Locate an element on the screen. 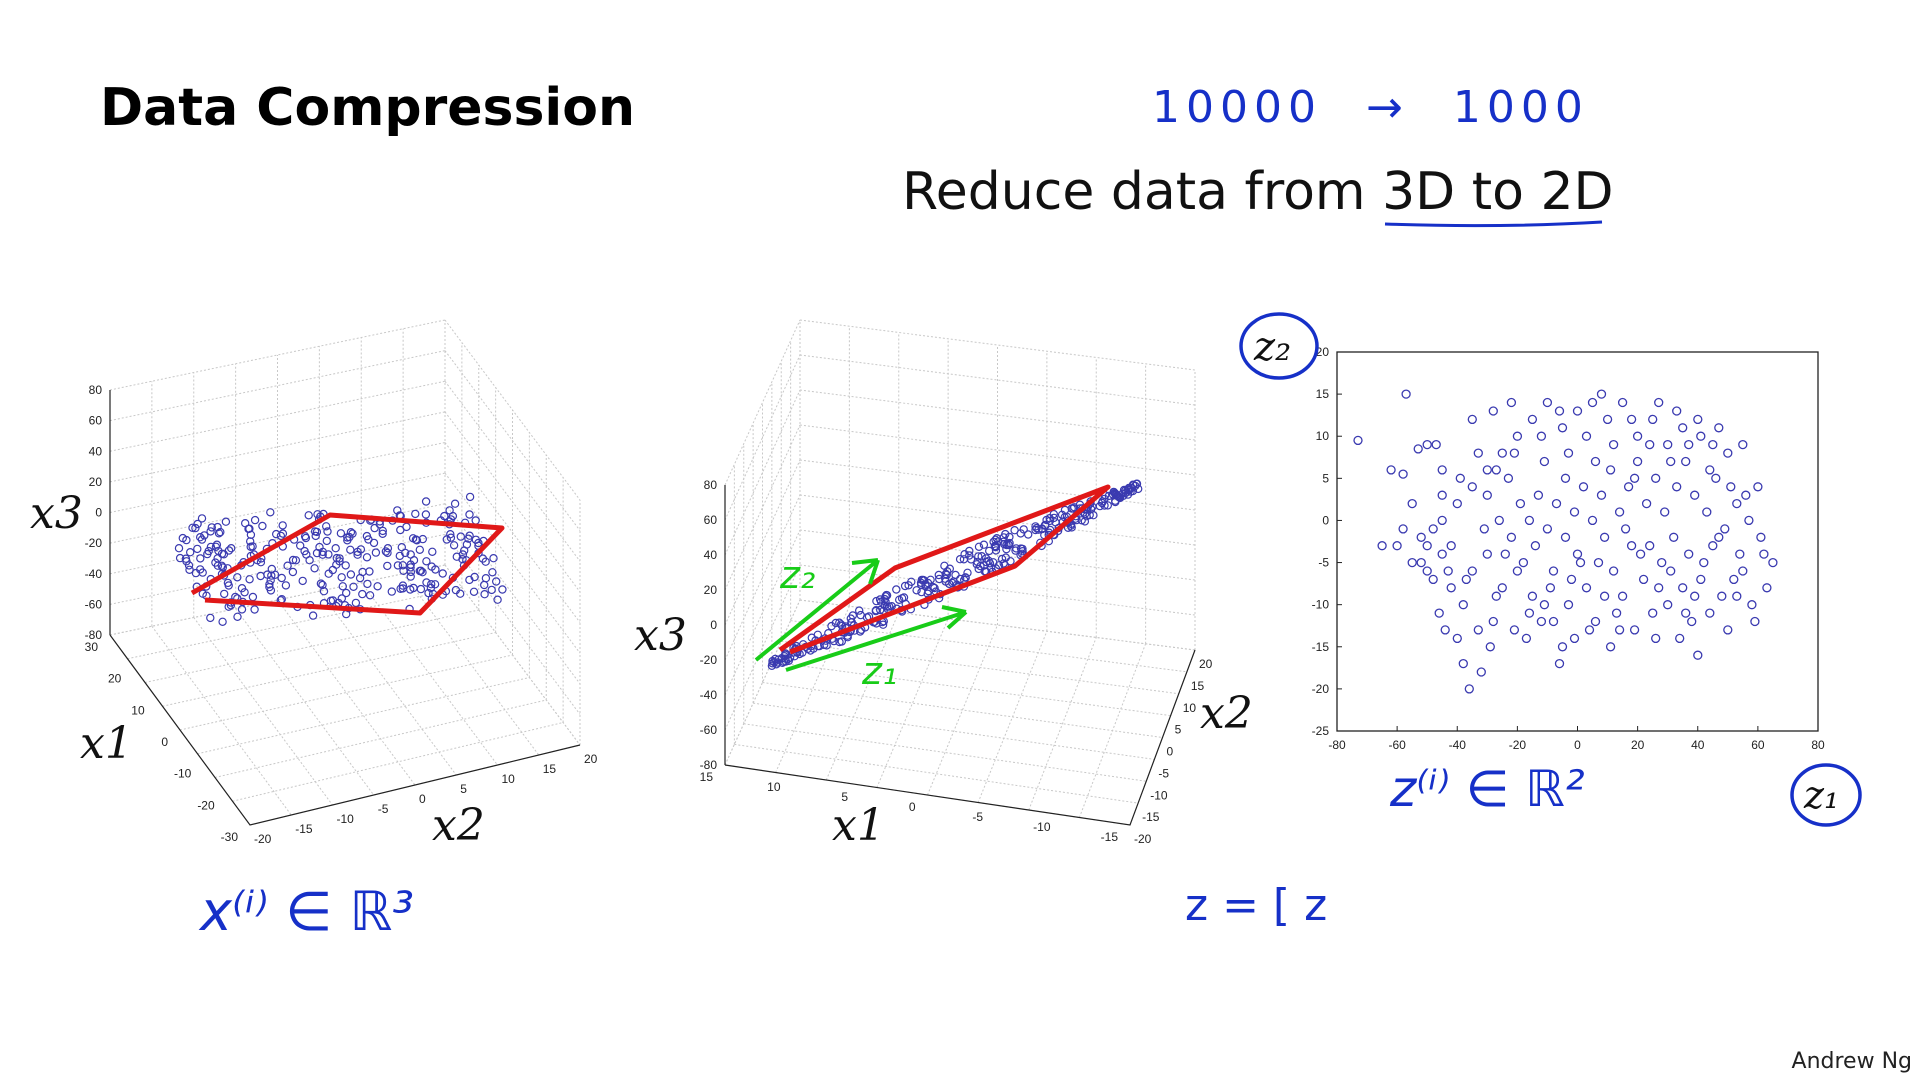 Image resolution: width=1920 pixels, height=1080 pixels. y-tick-label: 15 is located at coordinates (550, 769).